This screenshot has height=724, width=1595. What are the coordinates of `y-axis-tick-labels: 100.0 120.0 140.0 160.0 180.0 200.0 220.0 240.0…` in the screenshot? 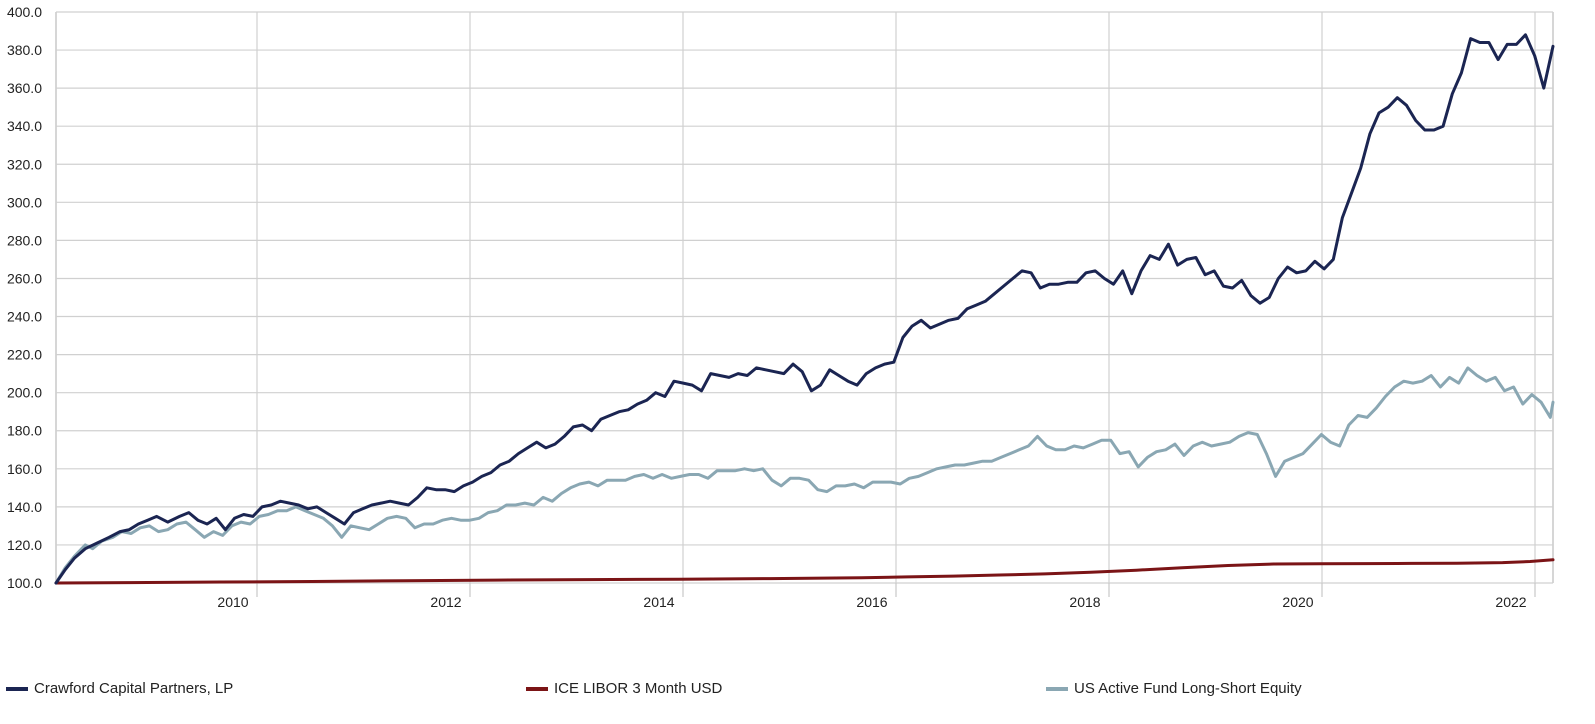 It's located at (24, 297).